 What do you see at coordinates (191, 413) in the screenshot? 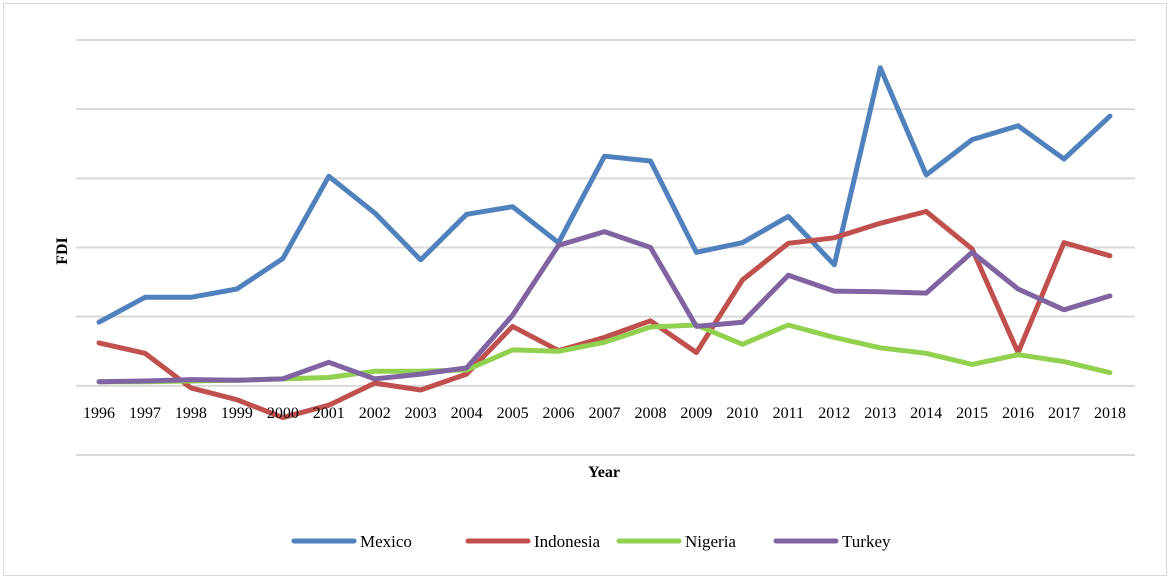
I see `x-tick-label: 1998` at bounding box center [191, 413].